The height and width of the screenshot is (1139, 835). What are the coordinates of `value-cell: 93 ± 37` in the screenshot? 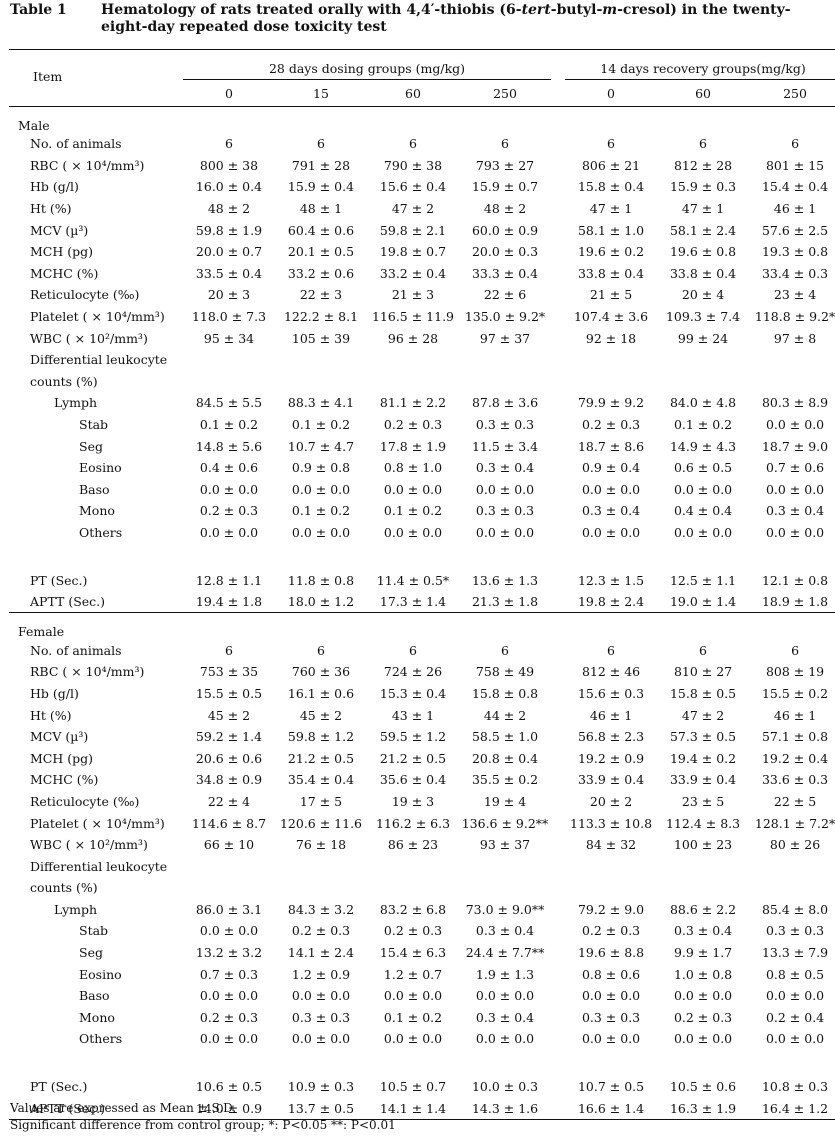 It's located at (505, 845).